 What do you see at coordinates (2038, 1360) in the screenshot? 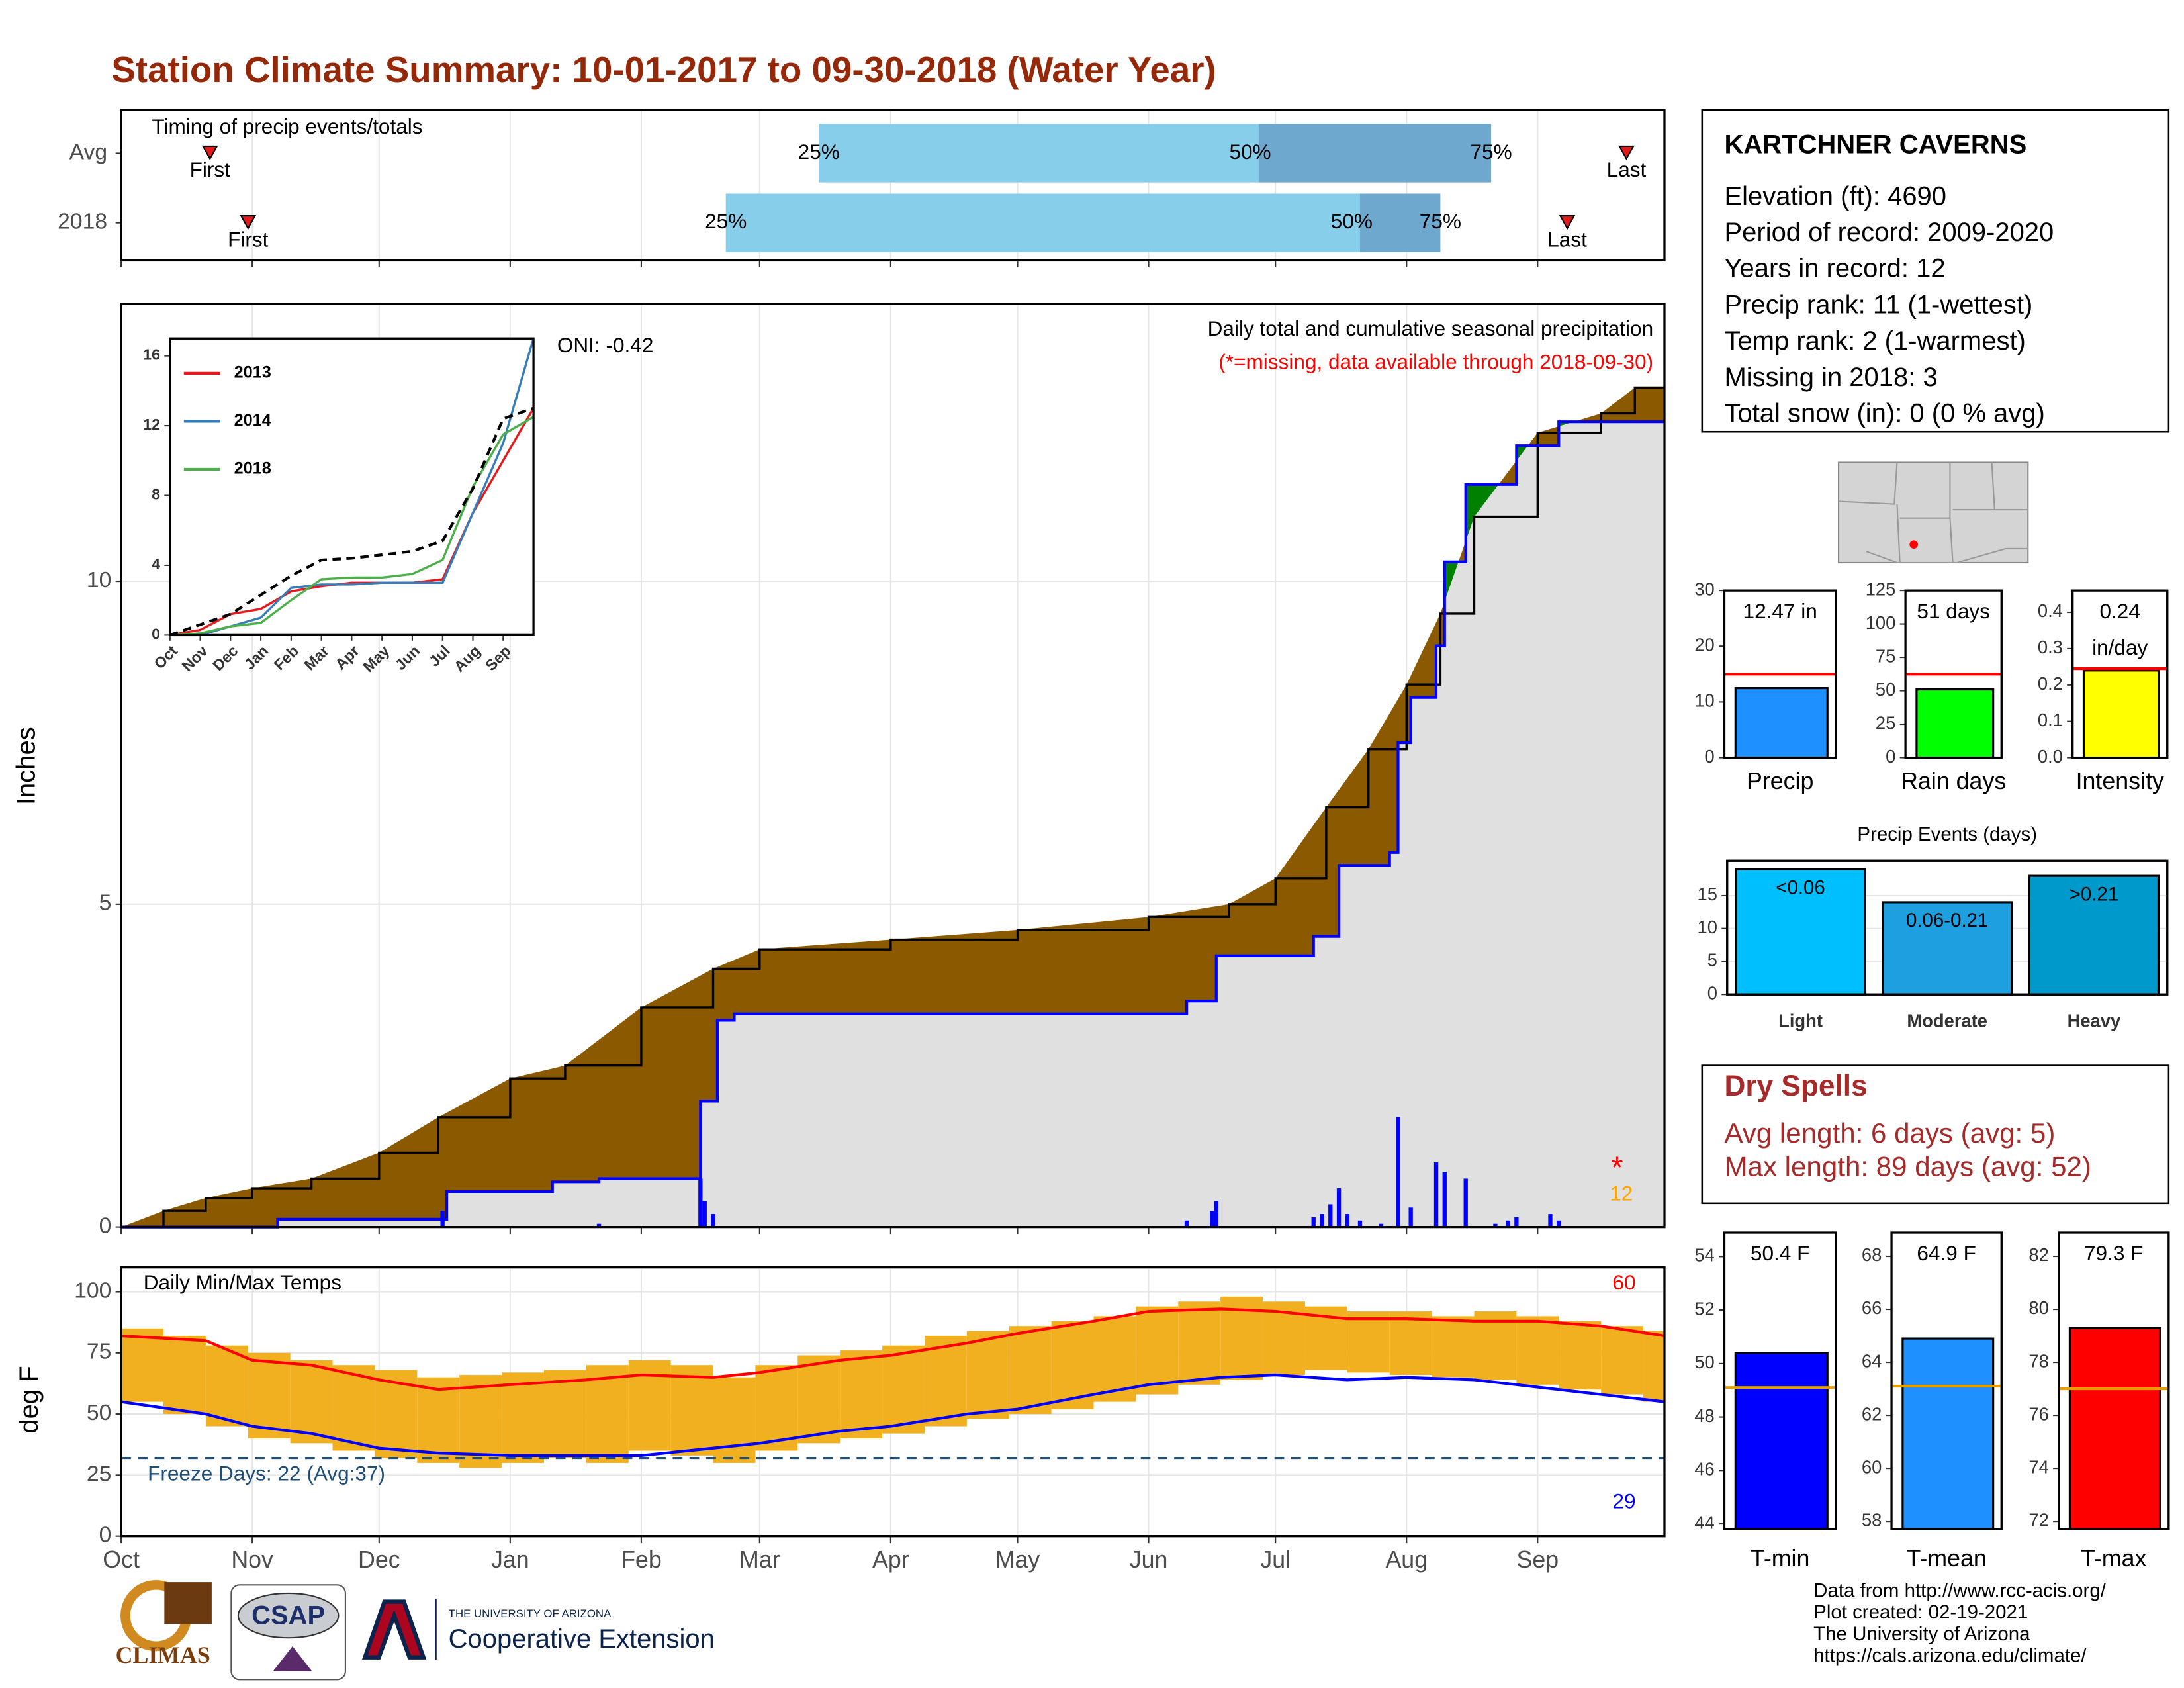
I see `y-tick-label: 78` at bounding box center [2038, 1360].